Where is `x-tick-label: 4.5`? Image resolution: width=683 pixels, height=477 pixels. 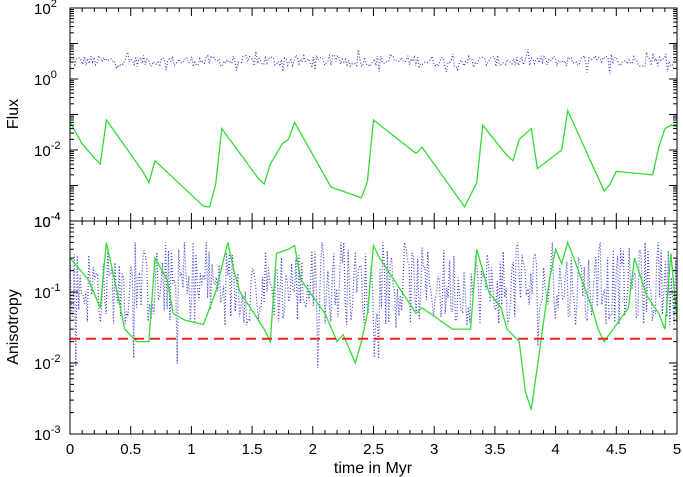
x-tick-label: 4.5 is located at coordinates (616, 449).